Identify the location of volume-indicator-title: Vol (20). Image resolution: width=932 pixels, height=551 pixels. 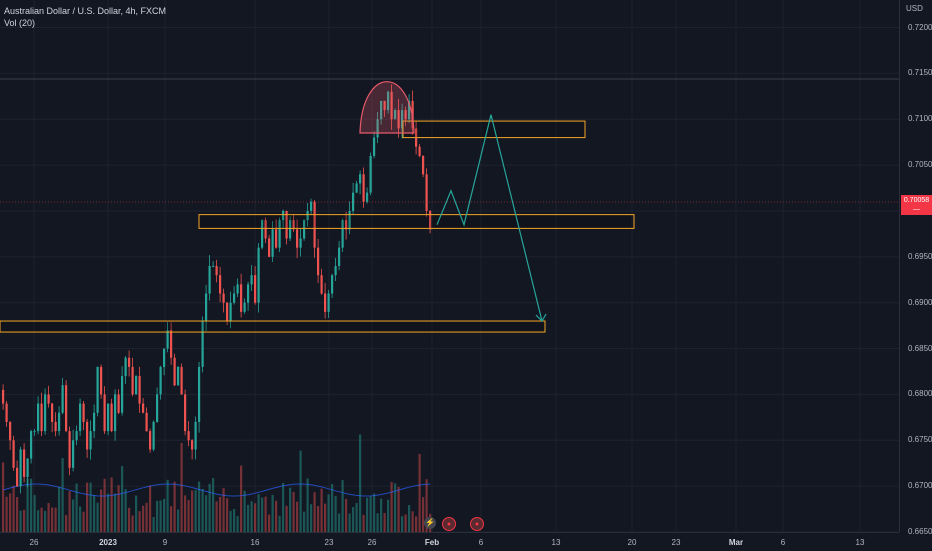
(20, 23).